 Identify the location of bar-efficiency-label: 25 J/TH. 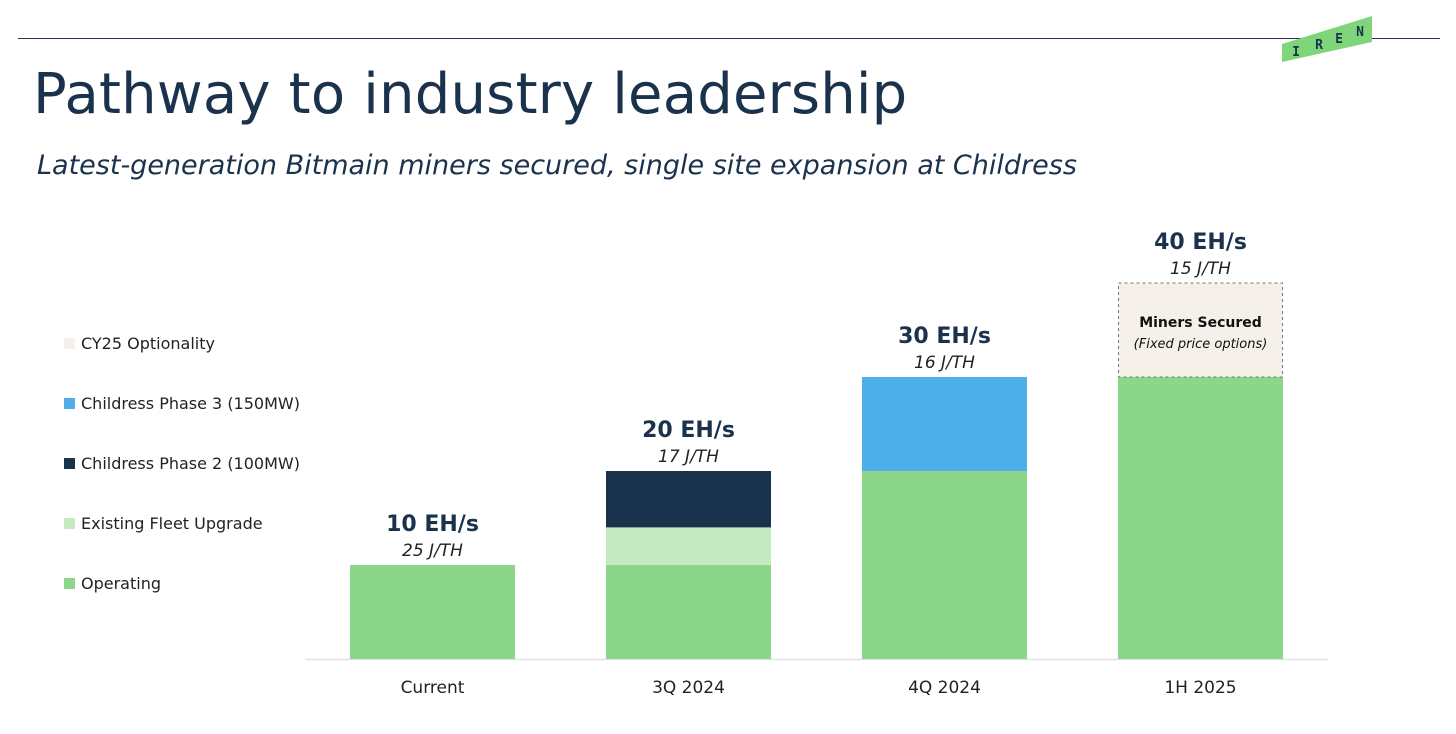
(432, 551).